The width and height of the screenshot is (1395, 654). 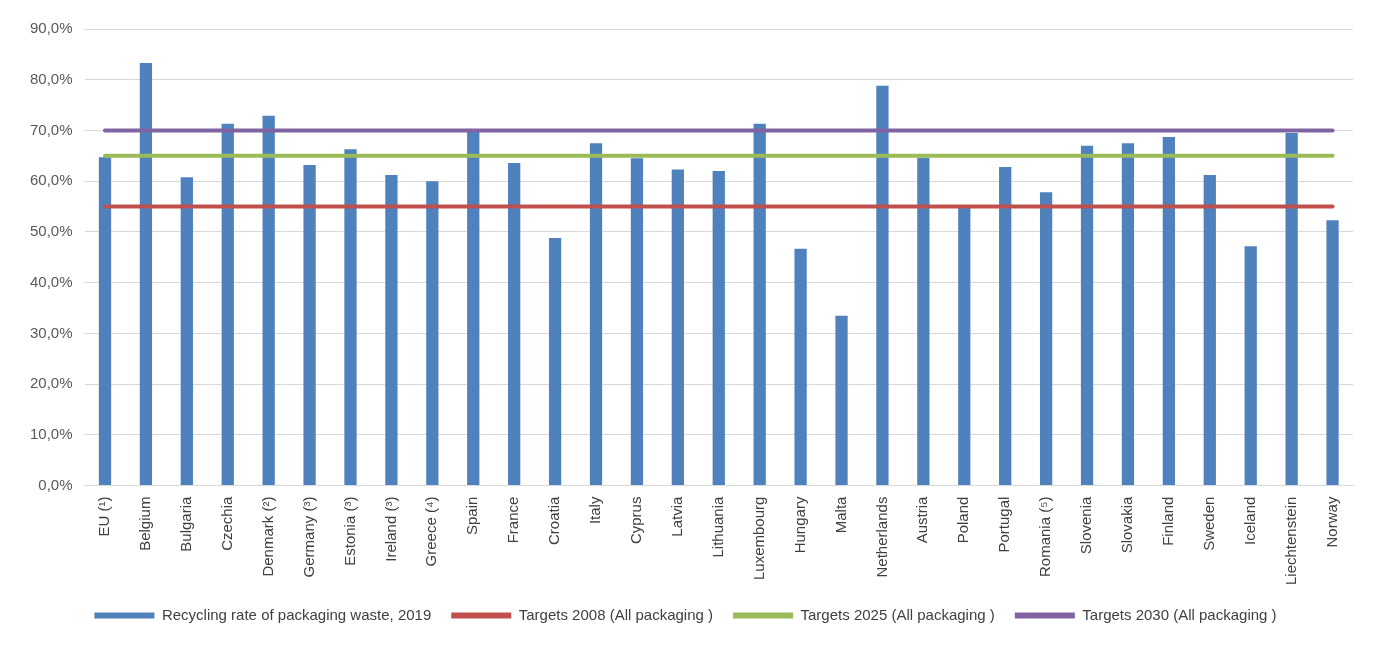 What do you see at coordinates (51, 281) in the screenshot?
I see `y-tick-label: 40,0%` at bounding box center [51, 281].